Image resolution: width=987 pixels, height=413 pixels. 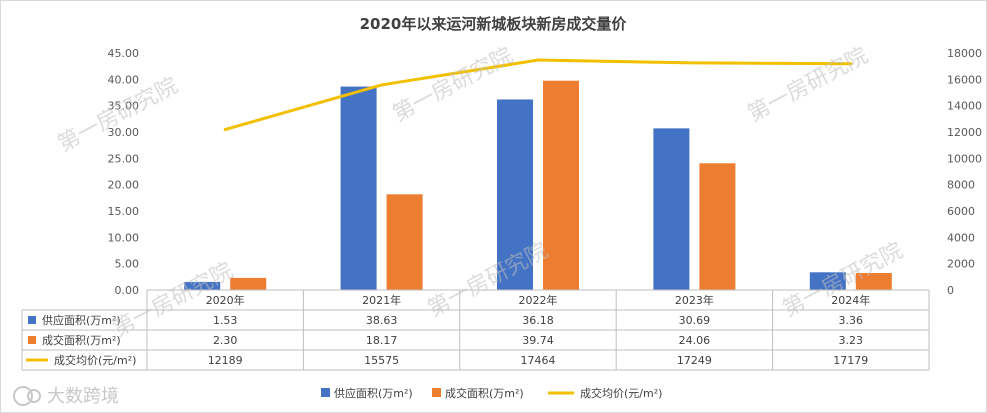 What do you see at coordinates (124, 79) in the screenshot?
I see `left-tick-label: 40.00` at bounding box center [124, 79].